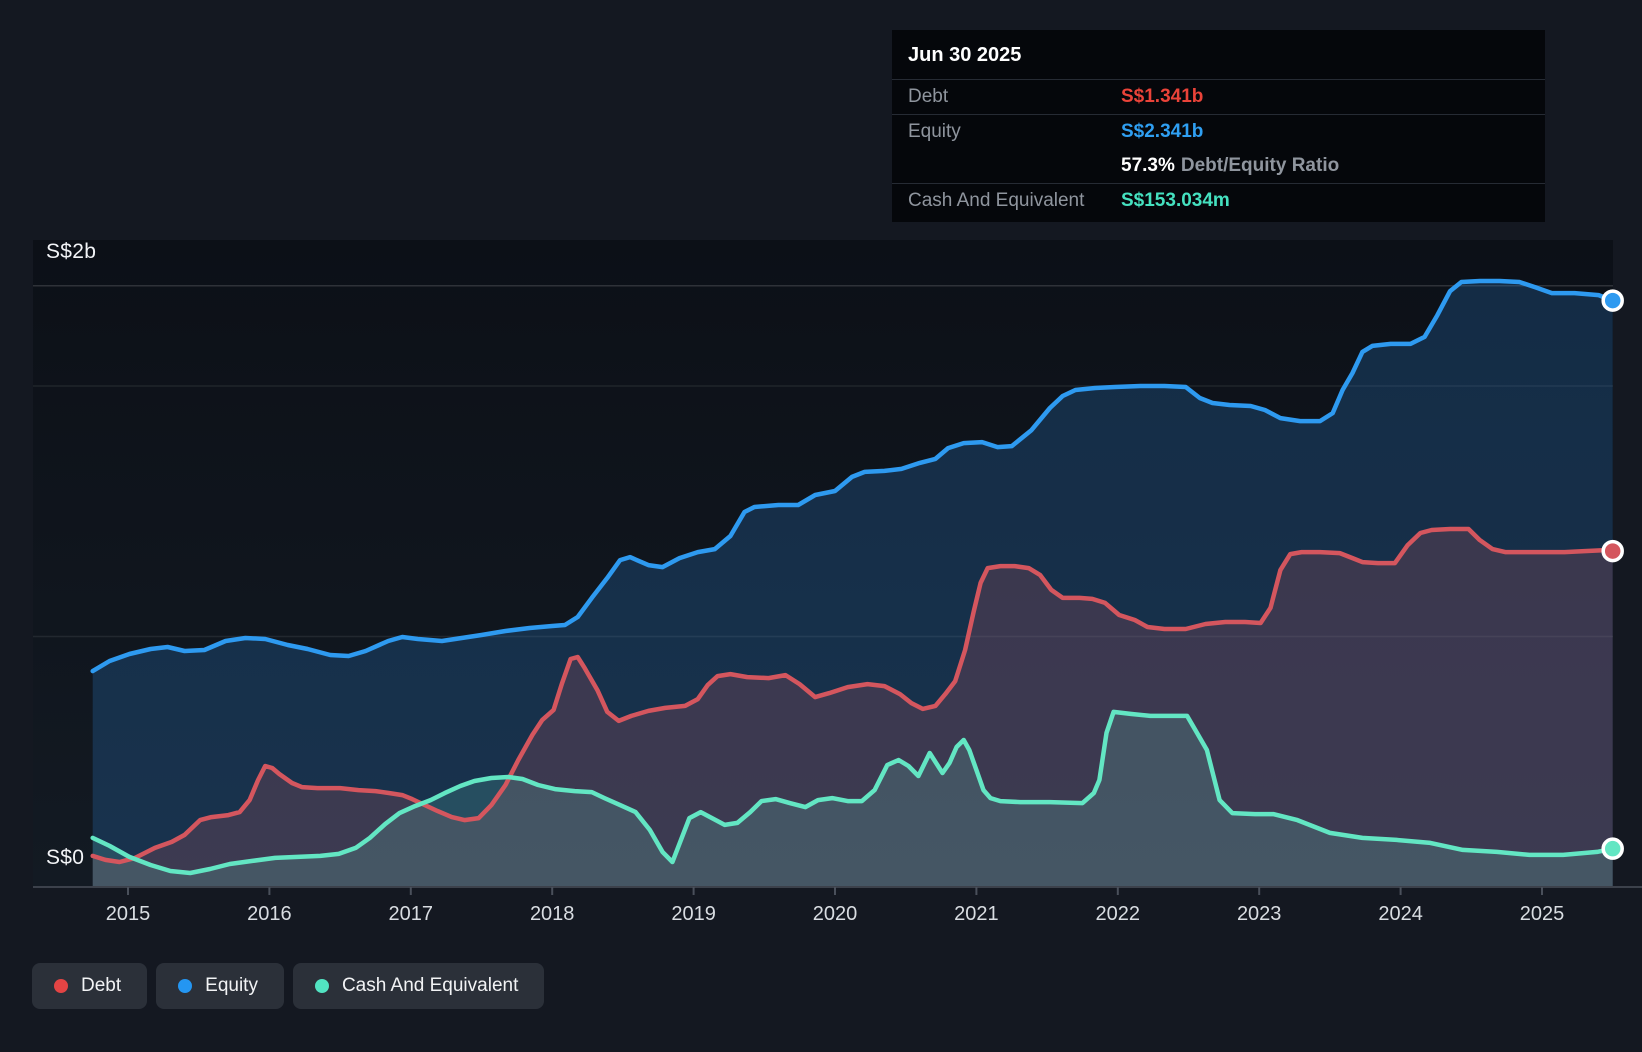 The image size is (1642, 1052). Describe the element at coordinates (128, 914) in the screenshot. I see `x-axis-label-2015: 2015` at that location.